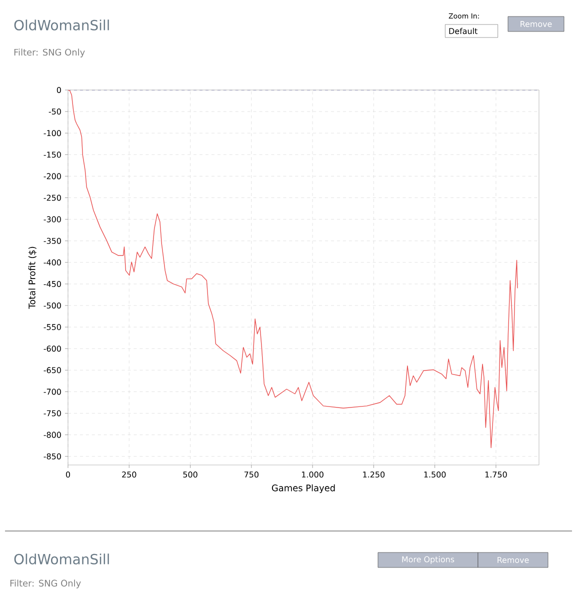 This screenshot has height=600, width=575. What do you see at coordinates (49, 53) in the screenshot?
I see `chart-subtitle: Filter: SNG Only` at bounding box center [49, 53].